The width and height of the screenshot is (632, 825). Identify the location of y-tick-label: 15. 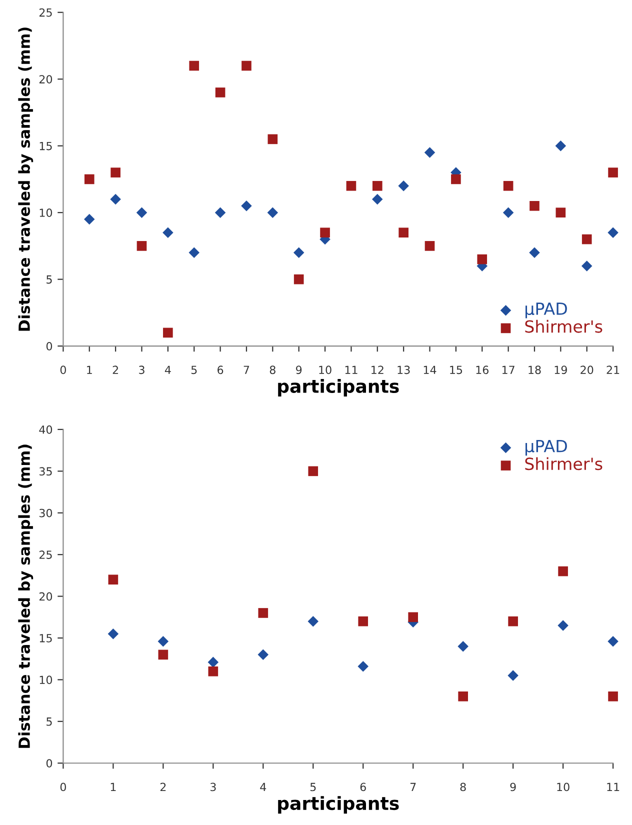
(46, 146).